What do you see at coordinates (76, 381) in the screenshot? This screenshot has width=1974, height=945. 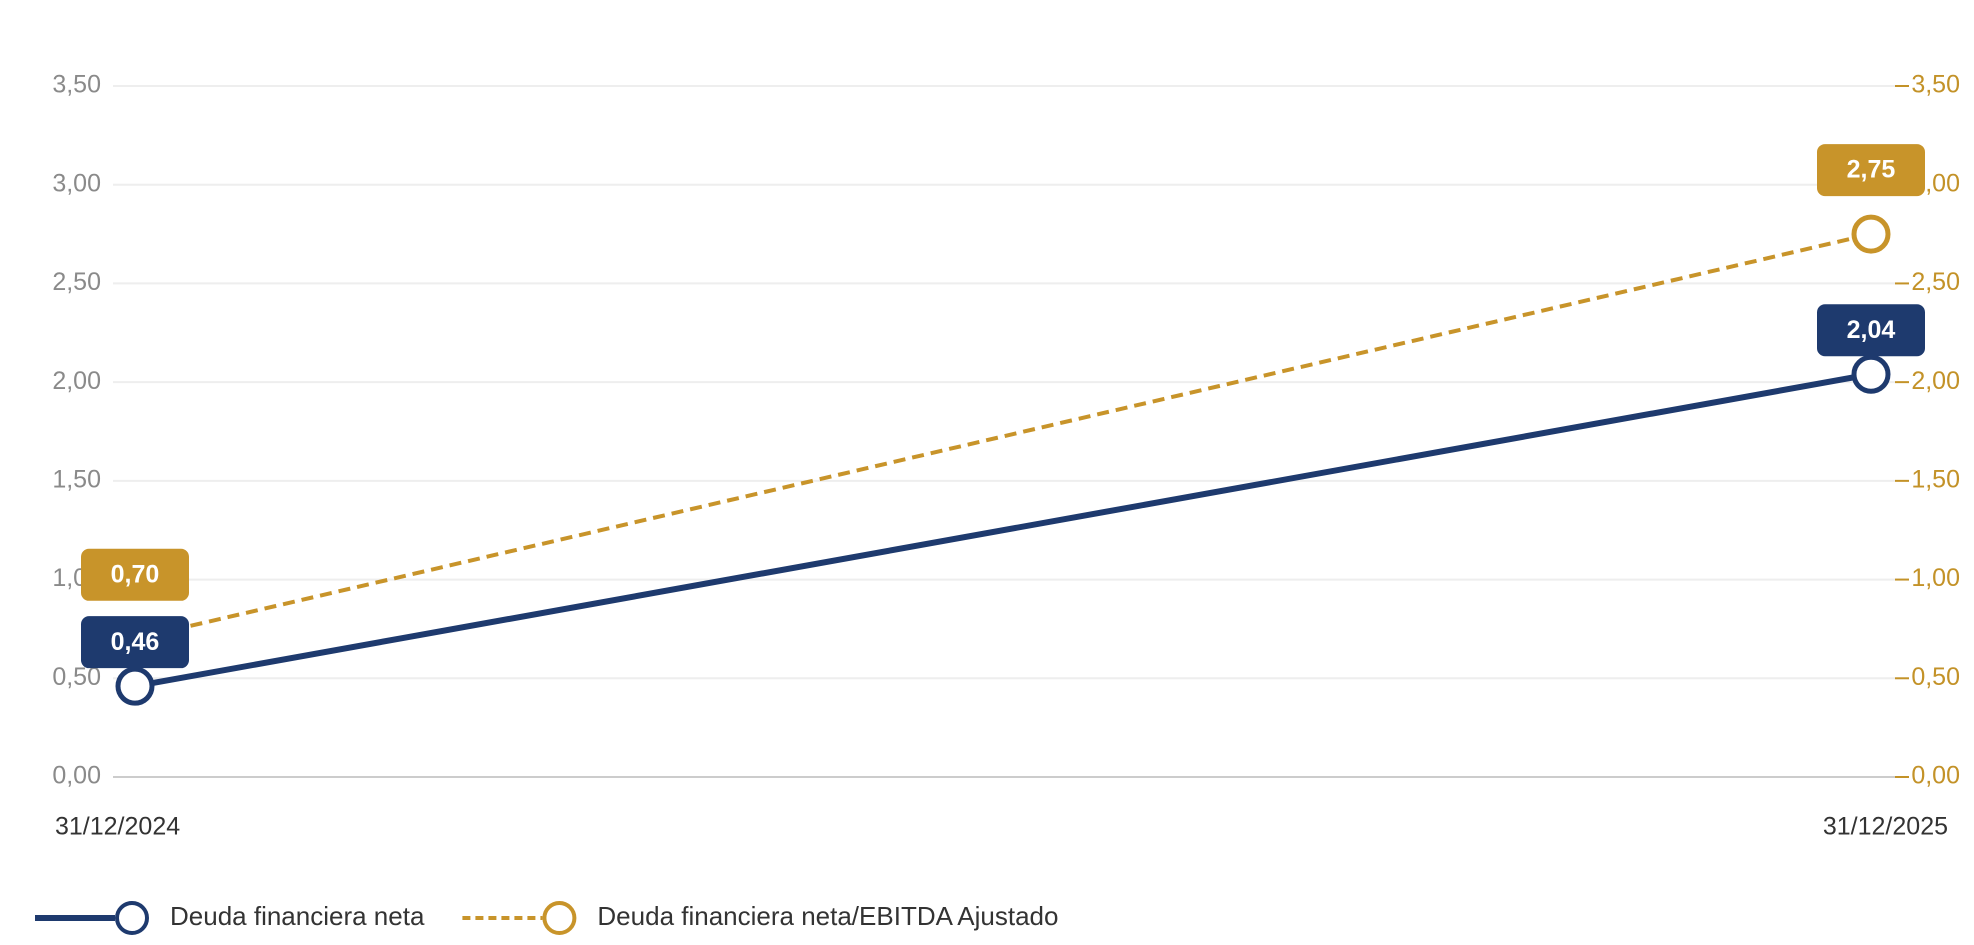 I see `y-tick-label: 2,00` at bounding box center [76, 381].